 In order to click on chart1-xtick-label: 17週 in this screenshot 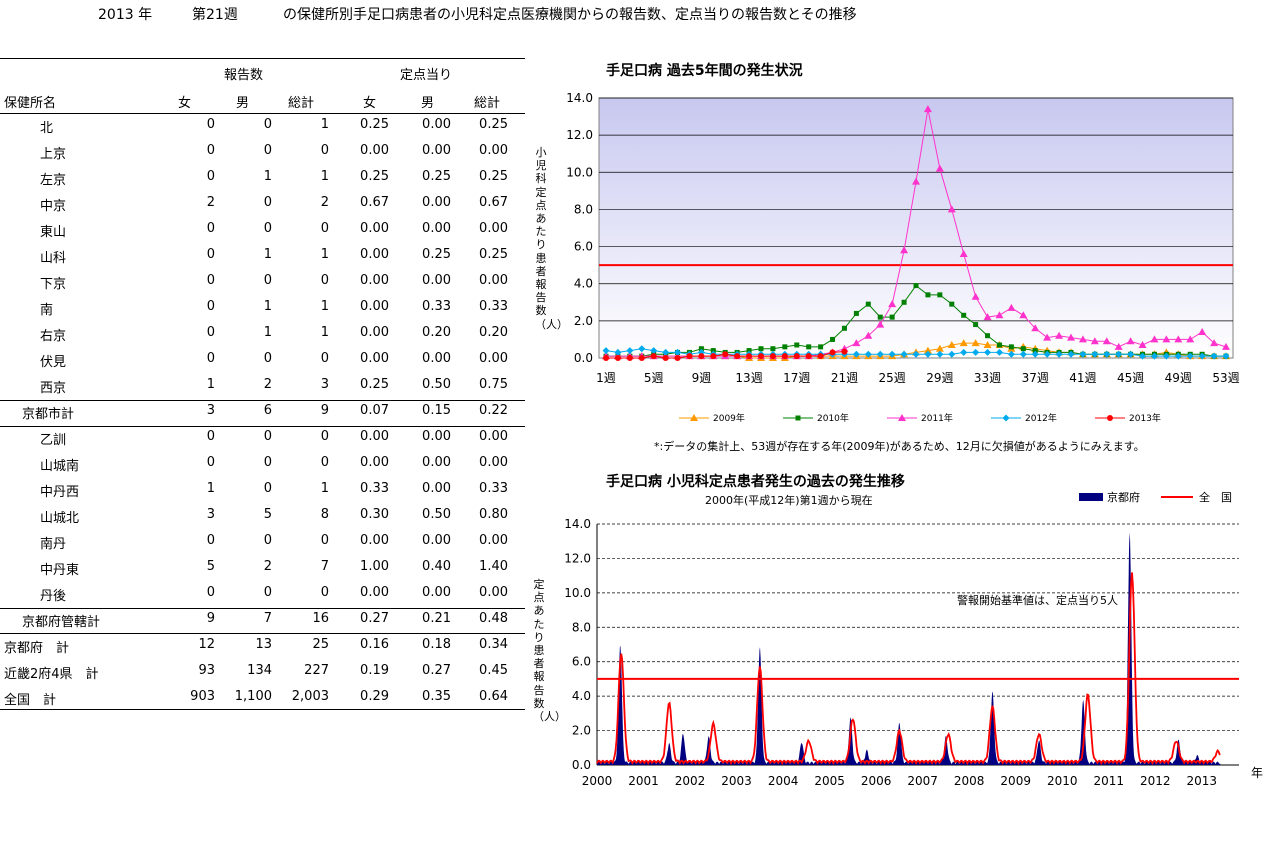, I will do `click(796, 378)`.